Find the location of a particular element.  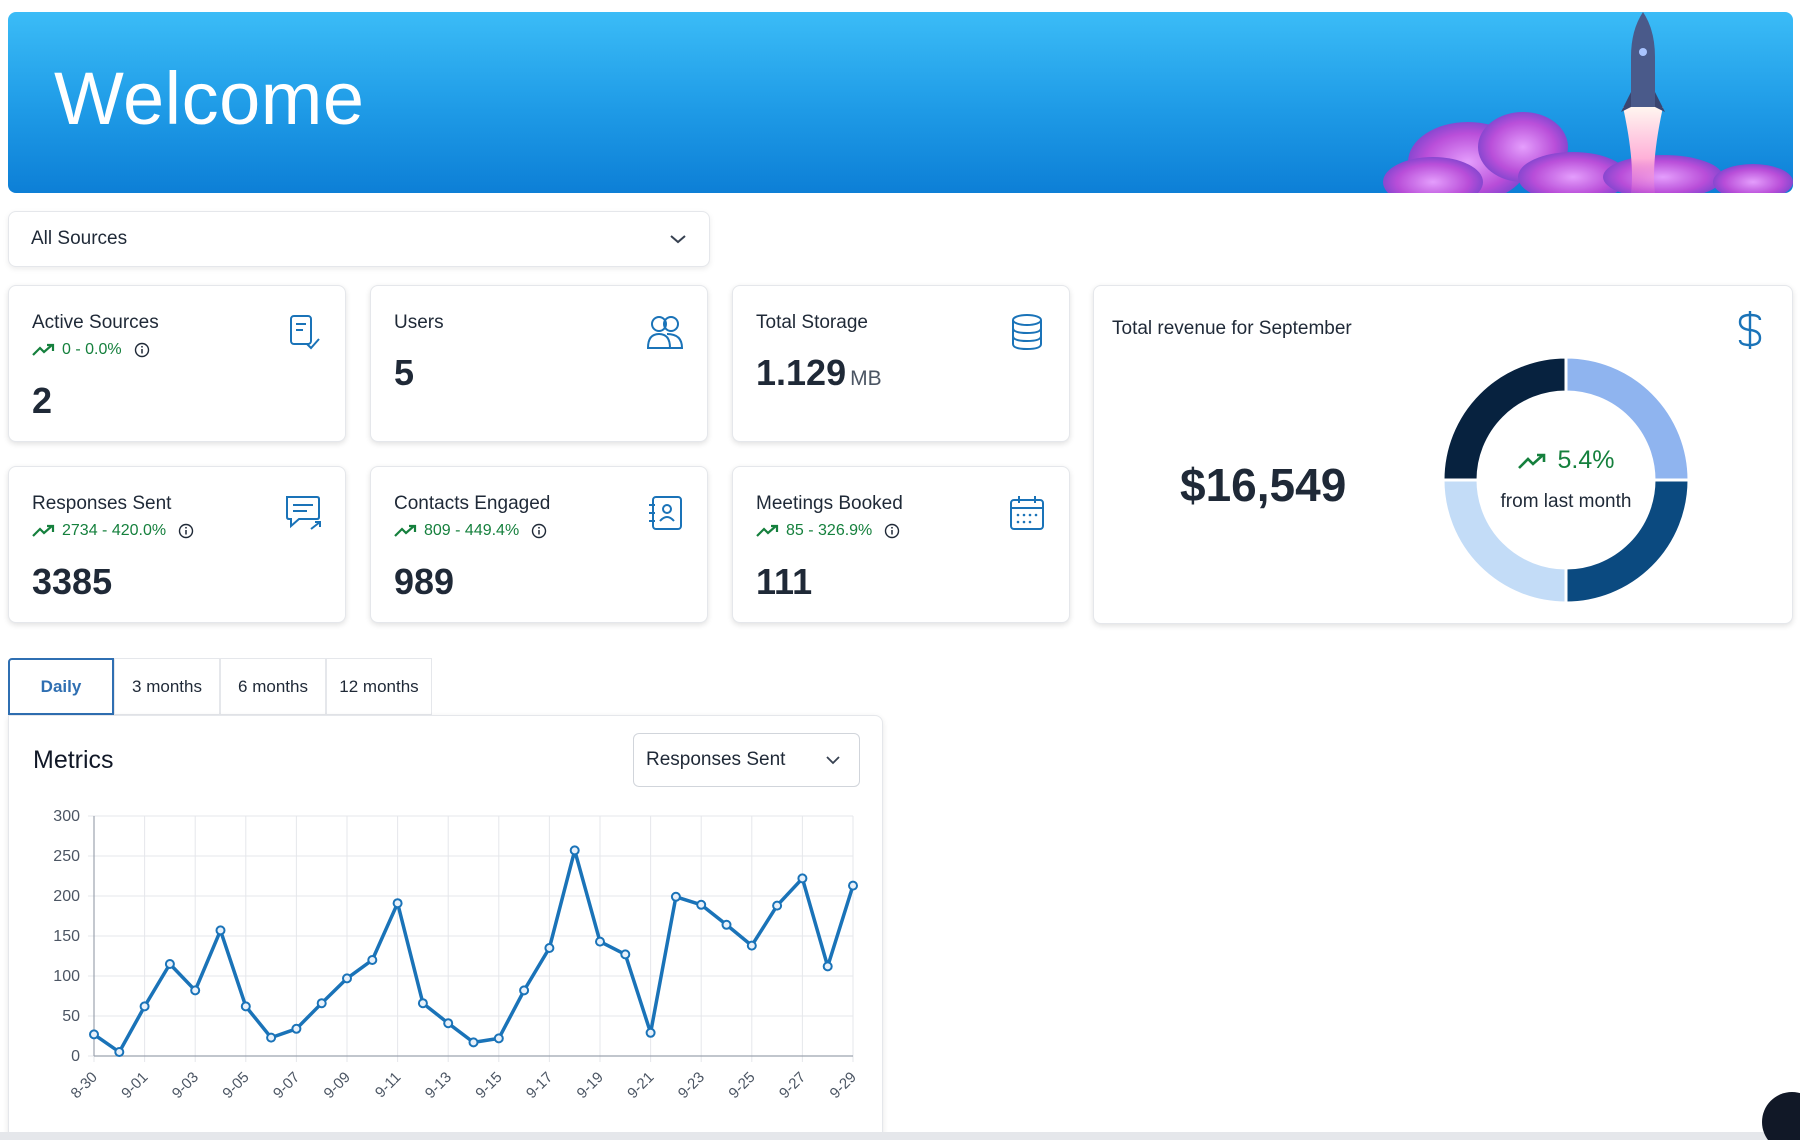

x-tick-label: 9-13 is located at coordinates (438, 1085).